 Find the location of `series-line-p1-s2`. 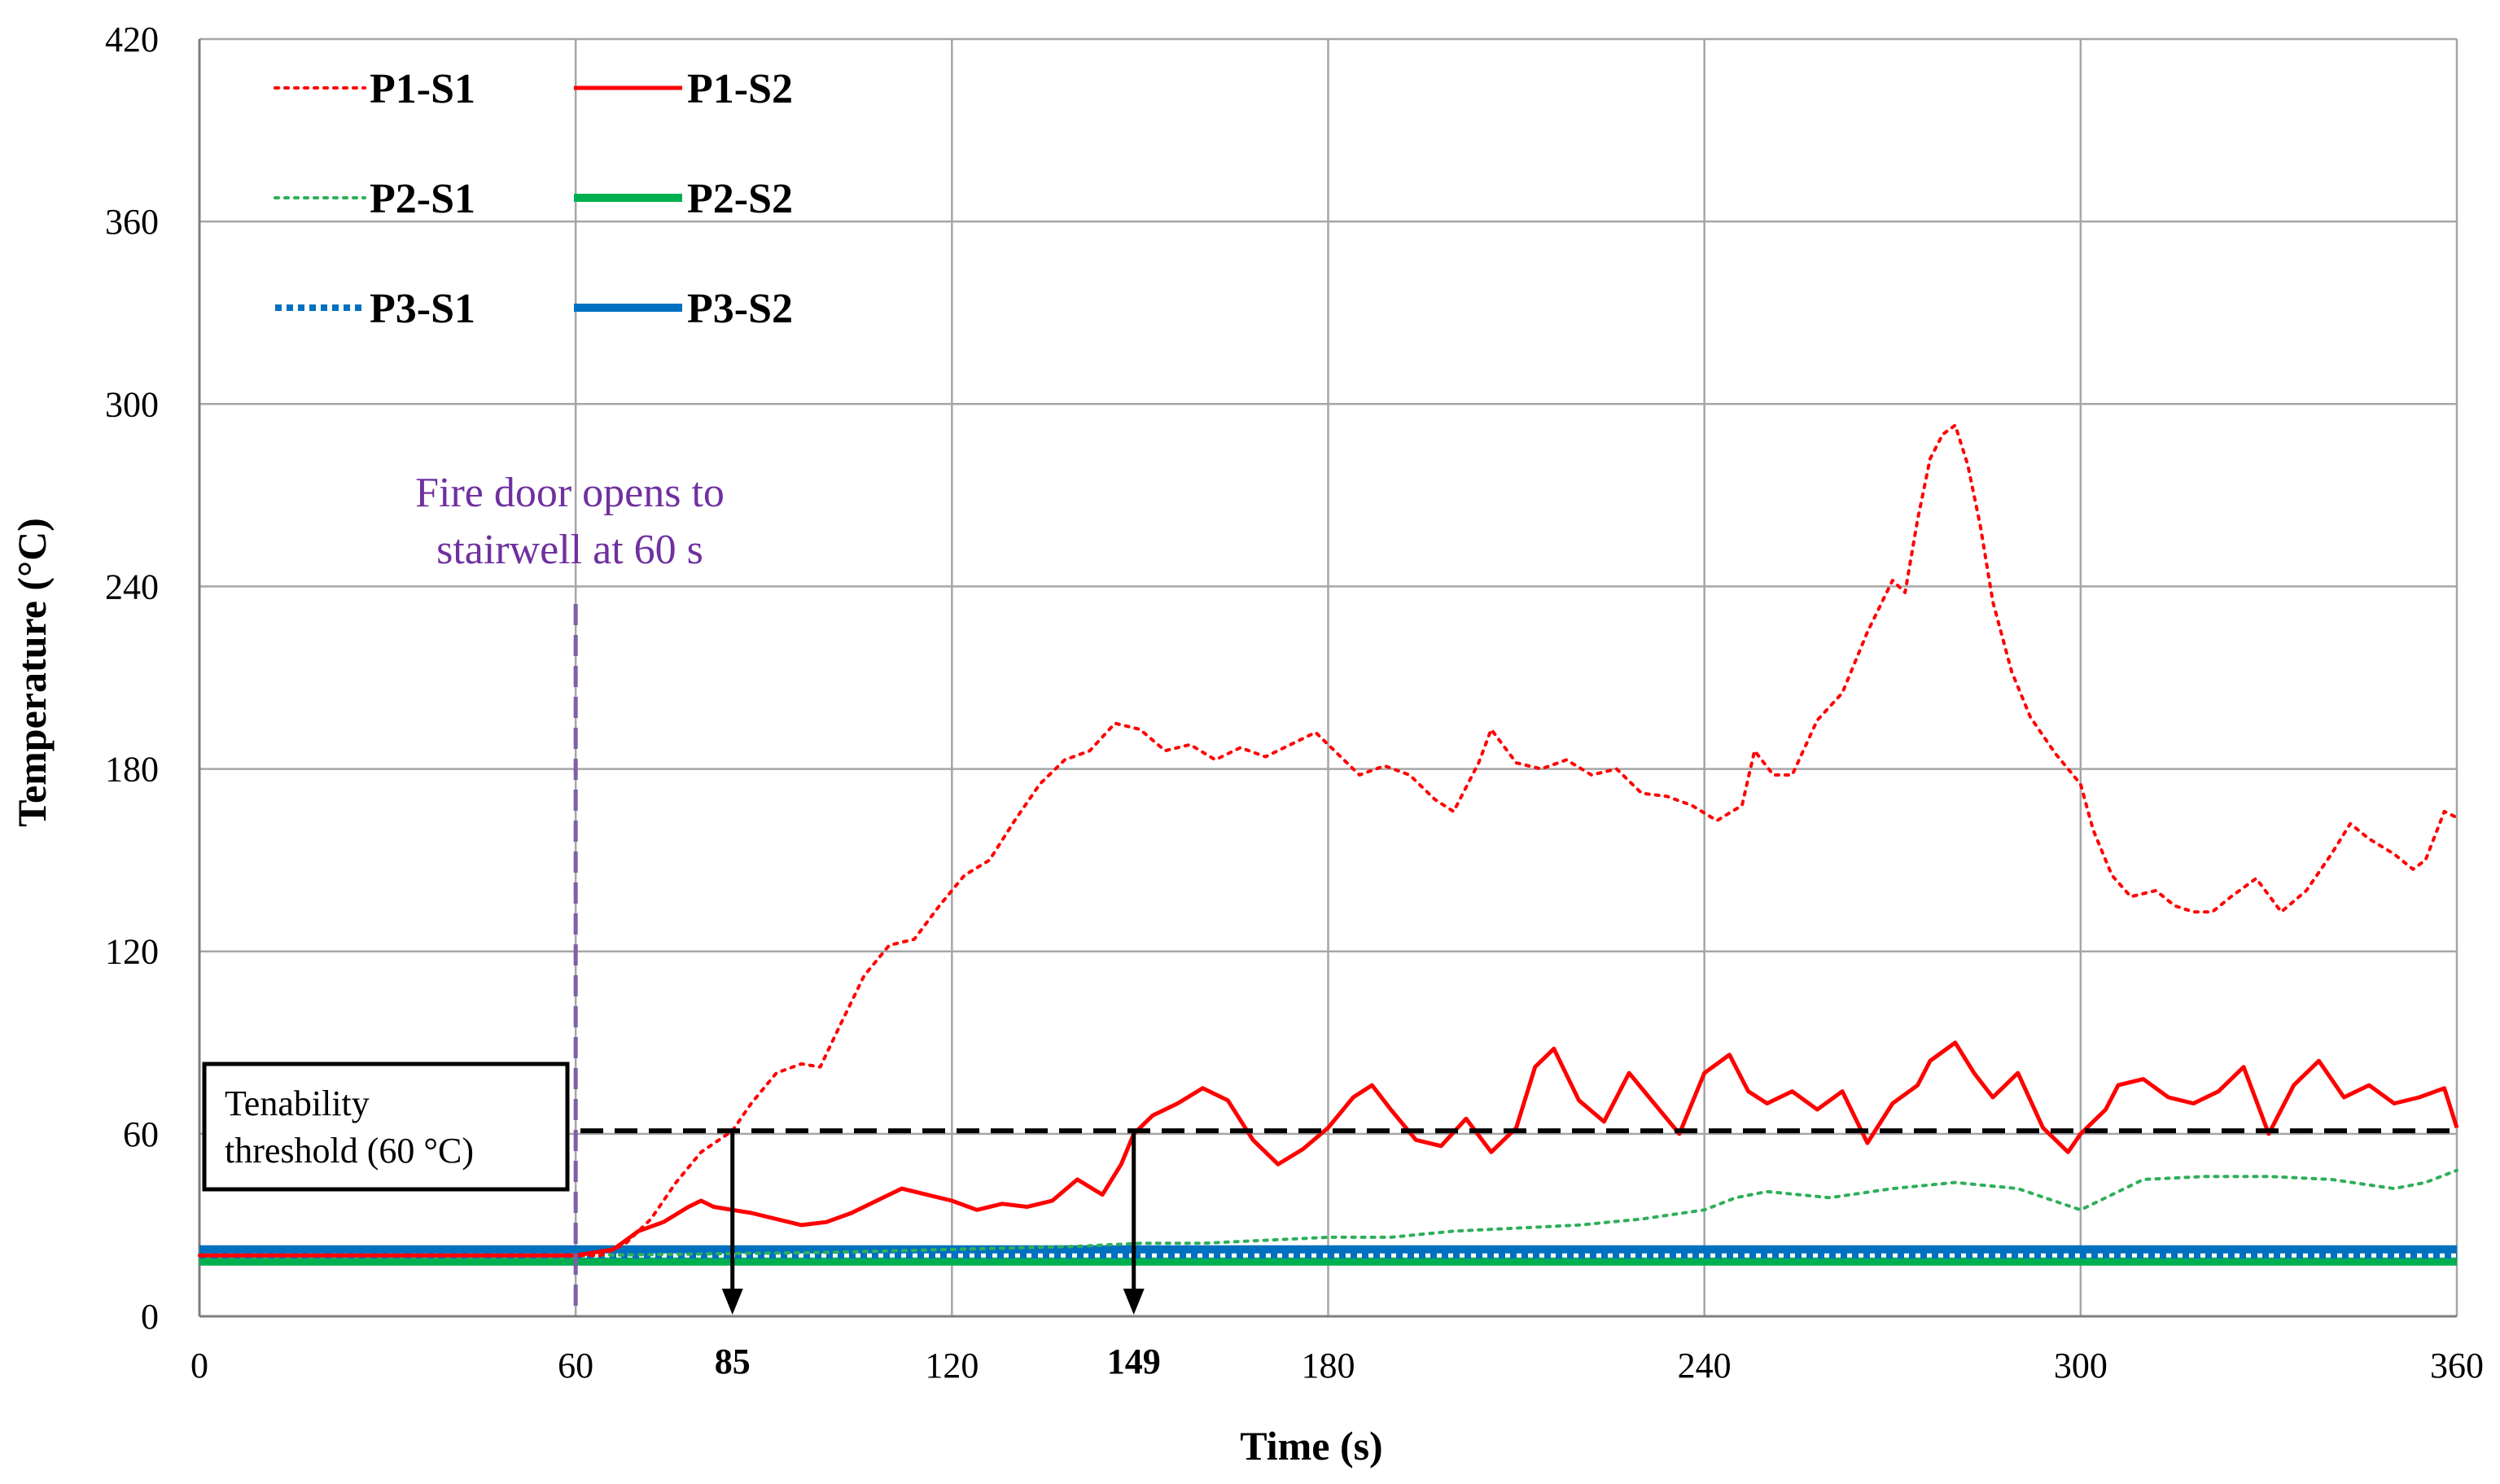

series-line-p1-s2 is located at coordinates (1329, 1149).